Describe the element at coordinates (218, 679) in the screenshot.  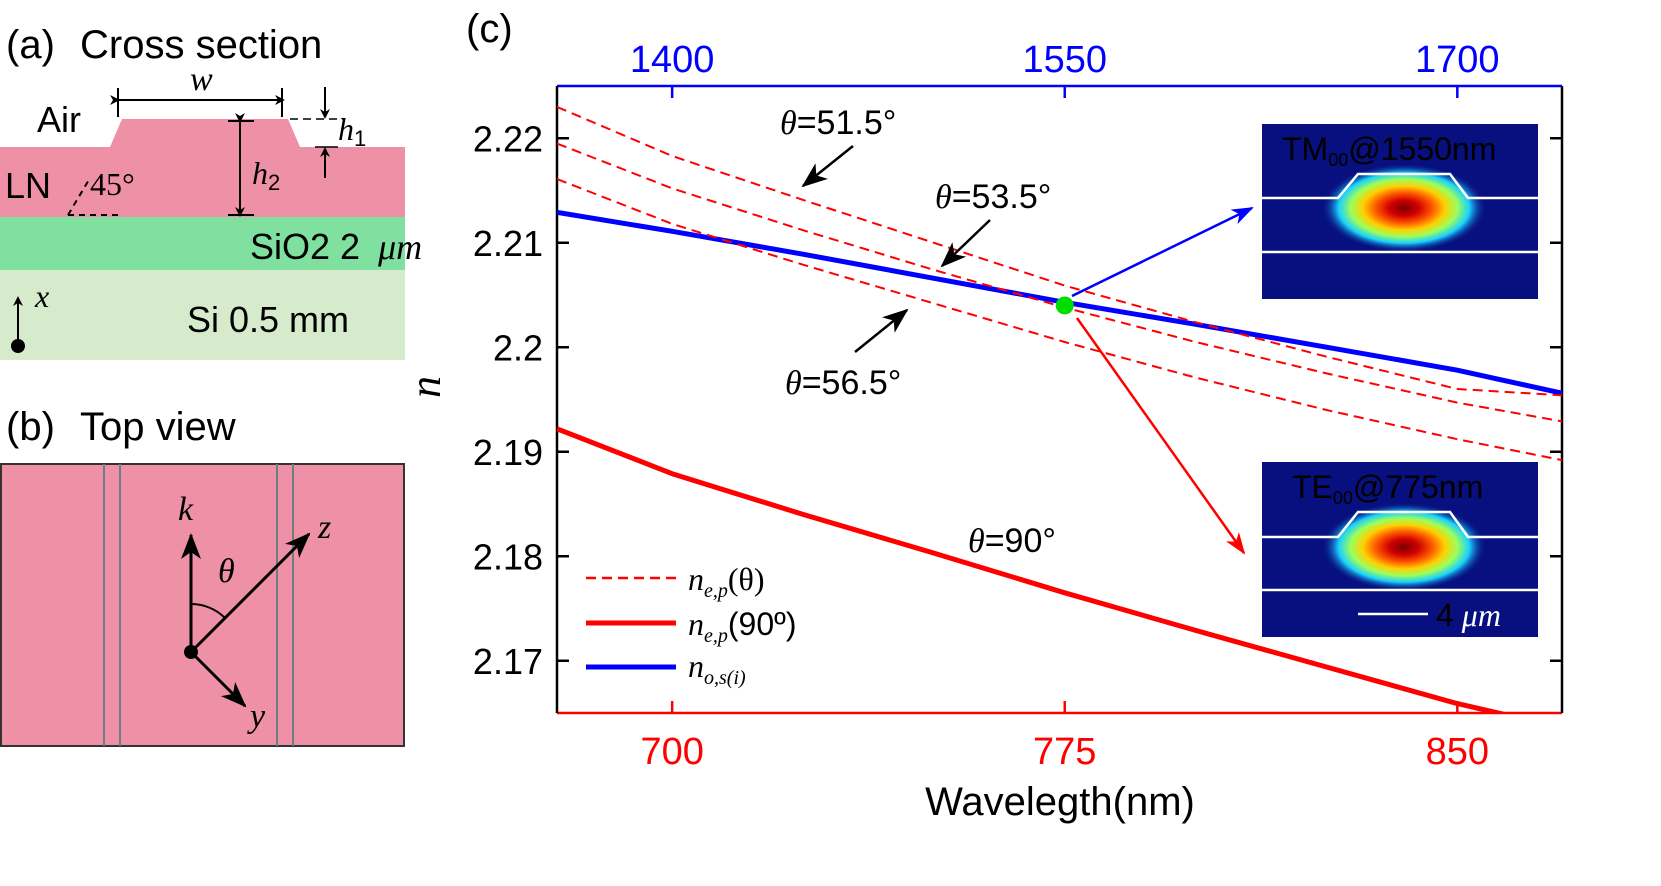
I see `y-axis-arrow` at that location.